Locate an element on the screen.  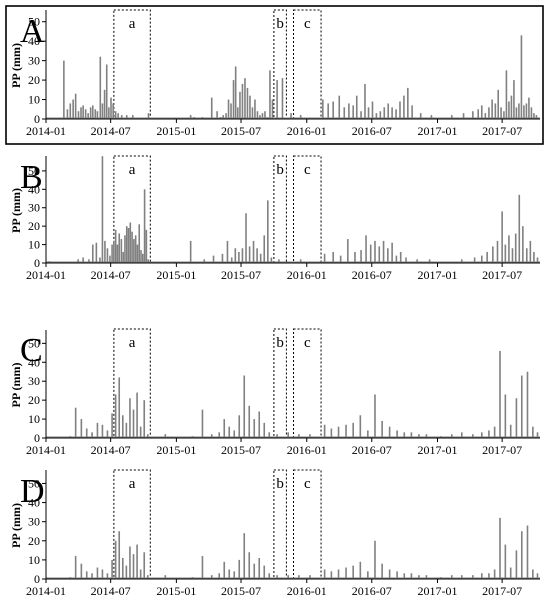
region-a-label: a is located at coordinates (132, 24).